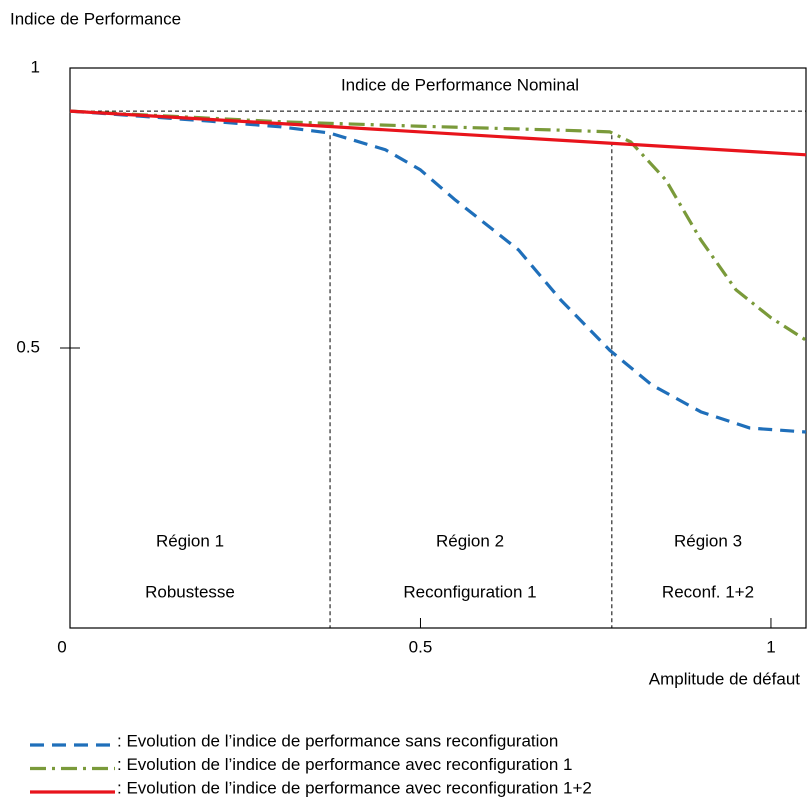  I want to click on y-tick-label: 1, so click(35, 66).